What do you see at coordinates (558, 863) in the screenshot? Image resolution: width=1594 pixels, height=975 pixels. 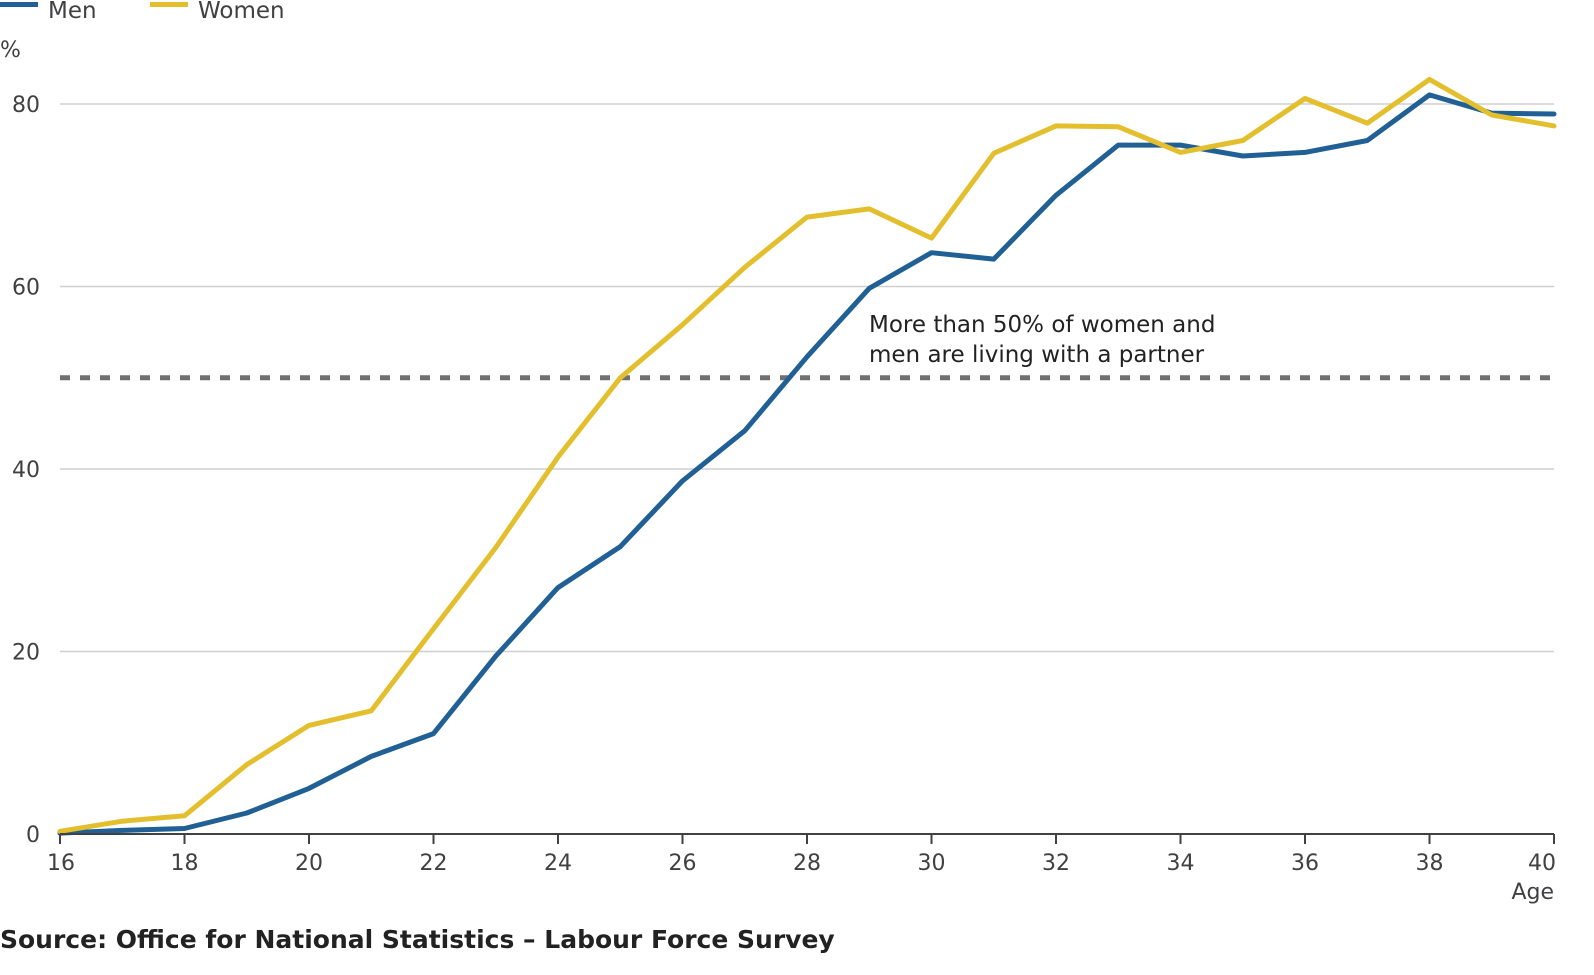 I see `x-tick-label: 24` at bounding box center [558, 863].